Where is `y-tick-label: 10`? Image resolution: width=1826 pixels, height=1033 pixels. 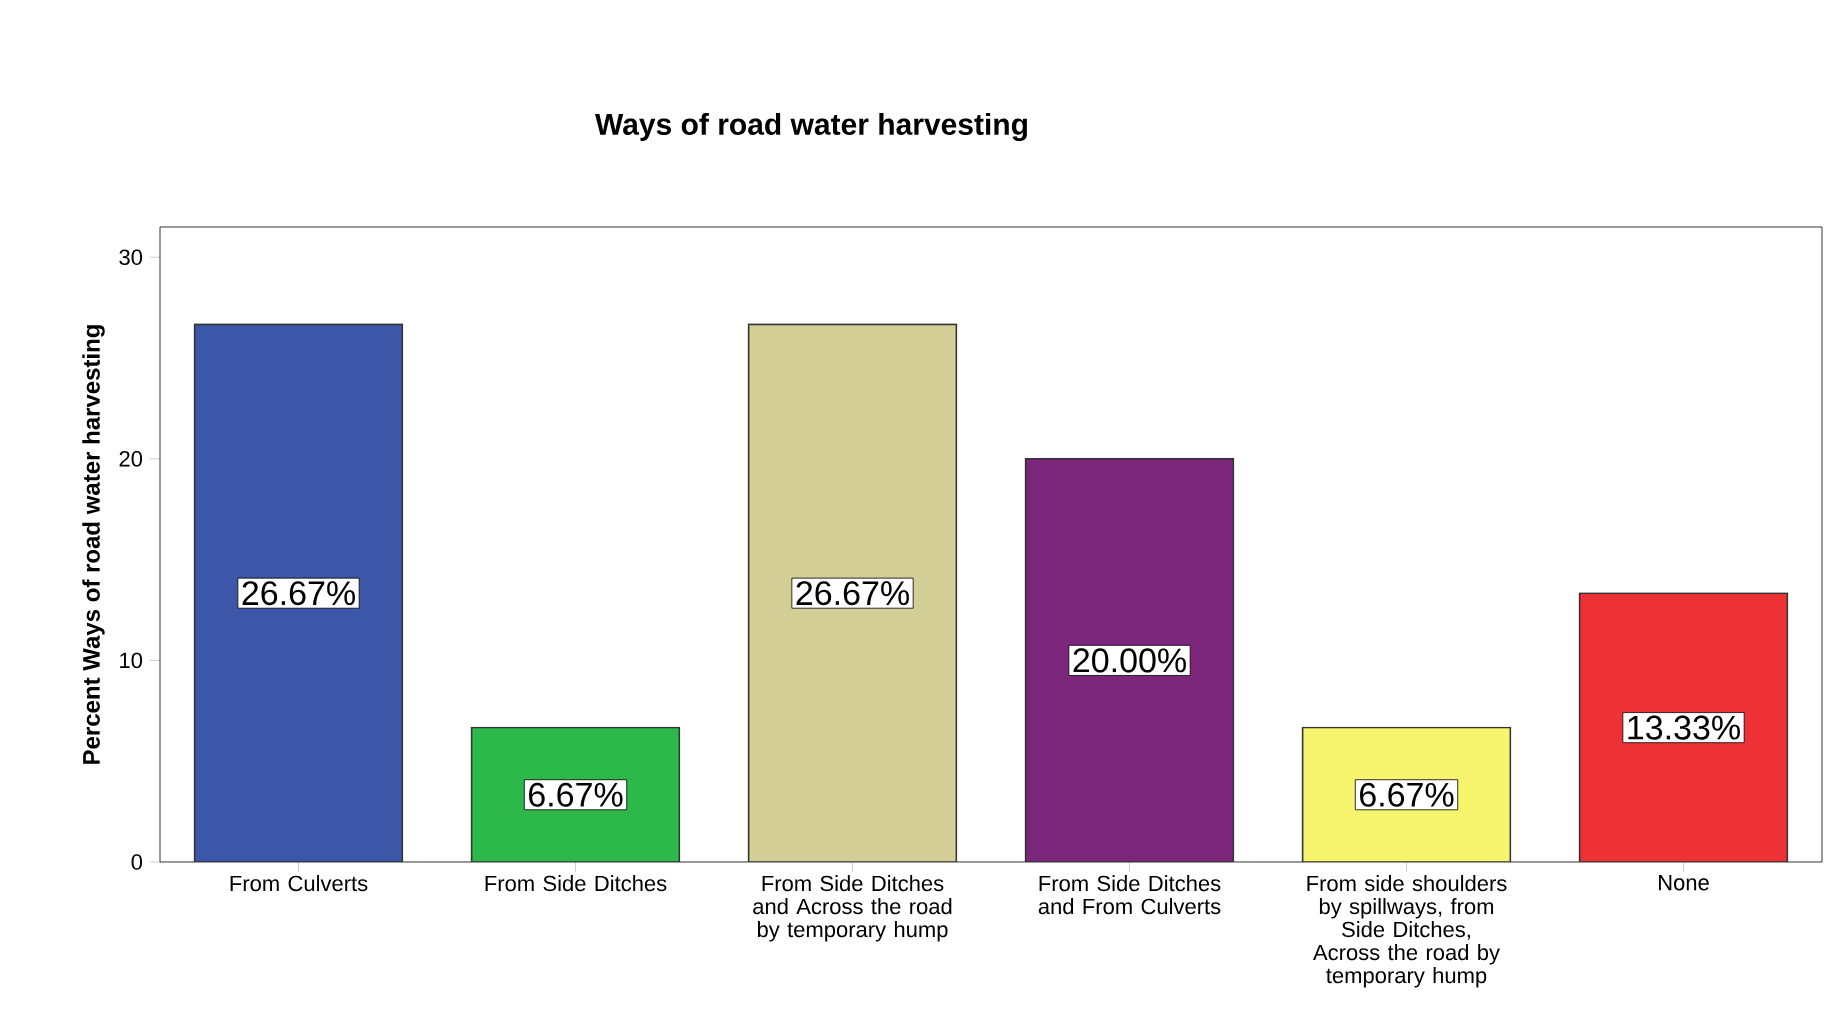 y-tick-label: 10 is located at coordinates (131, 660).